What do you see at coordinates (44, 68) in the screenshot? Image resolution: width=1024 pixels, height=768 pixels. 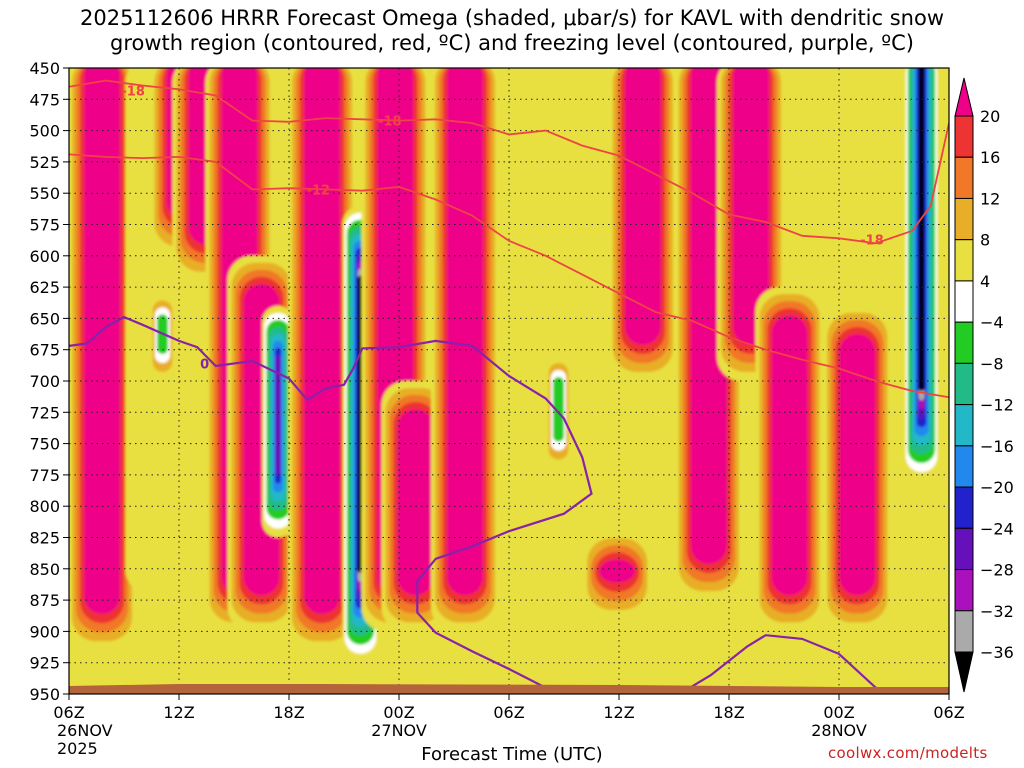 I see `y-tick-label: 450` at bounding box center [44, 68].